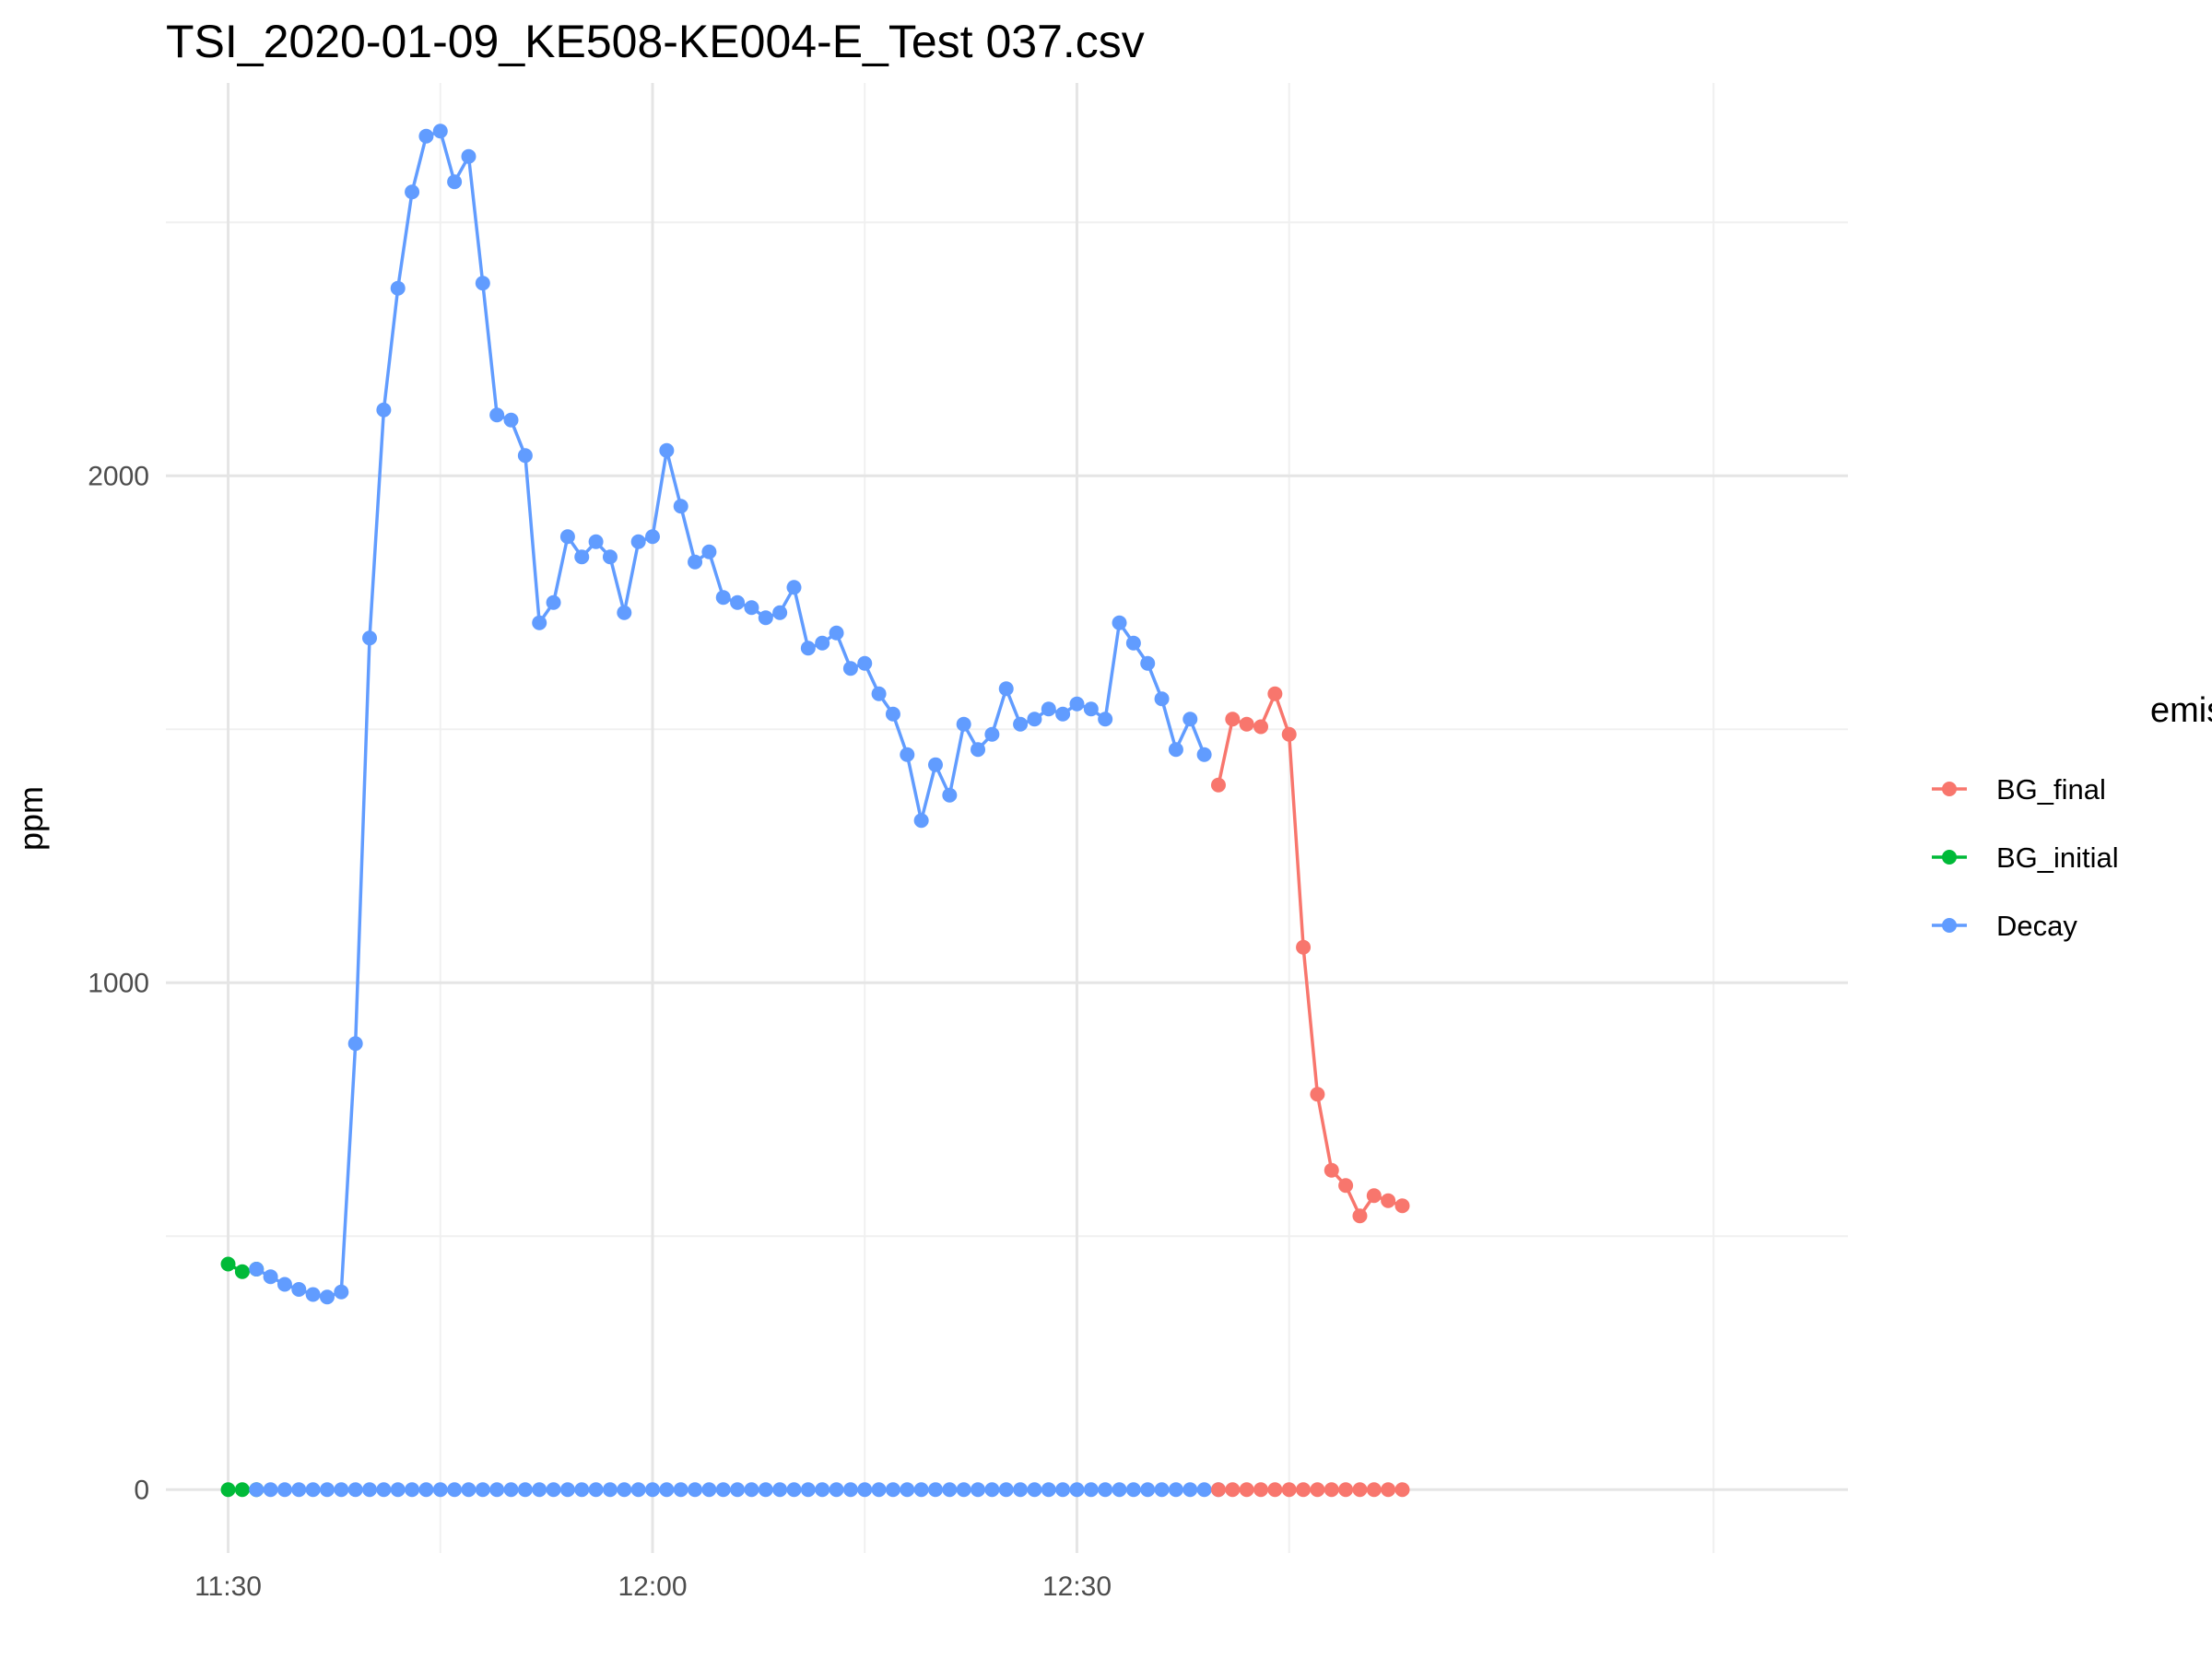 The height and width of the screenshot is (1659, 2212). Describe the element at coordinates (2072, 816) in the screenshot. I see `legend: emission_tags BG_final BG_initial Decay` at that location.